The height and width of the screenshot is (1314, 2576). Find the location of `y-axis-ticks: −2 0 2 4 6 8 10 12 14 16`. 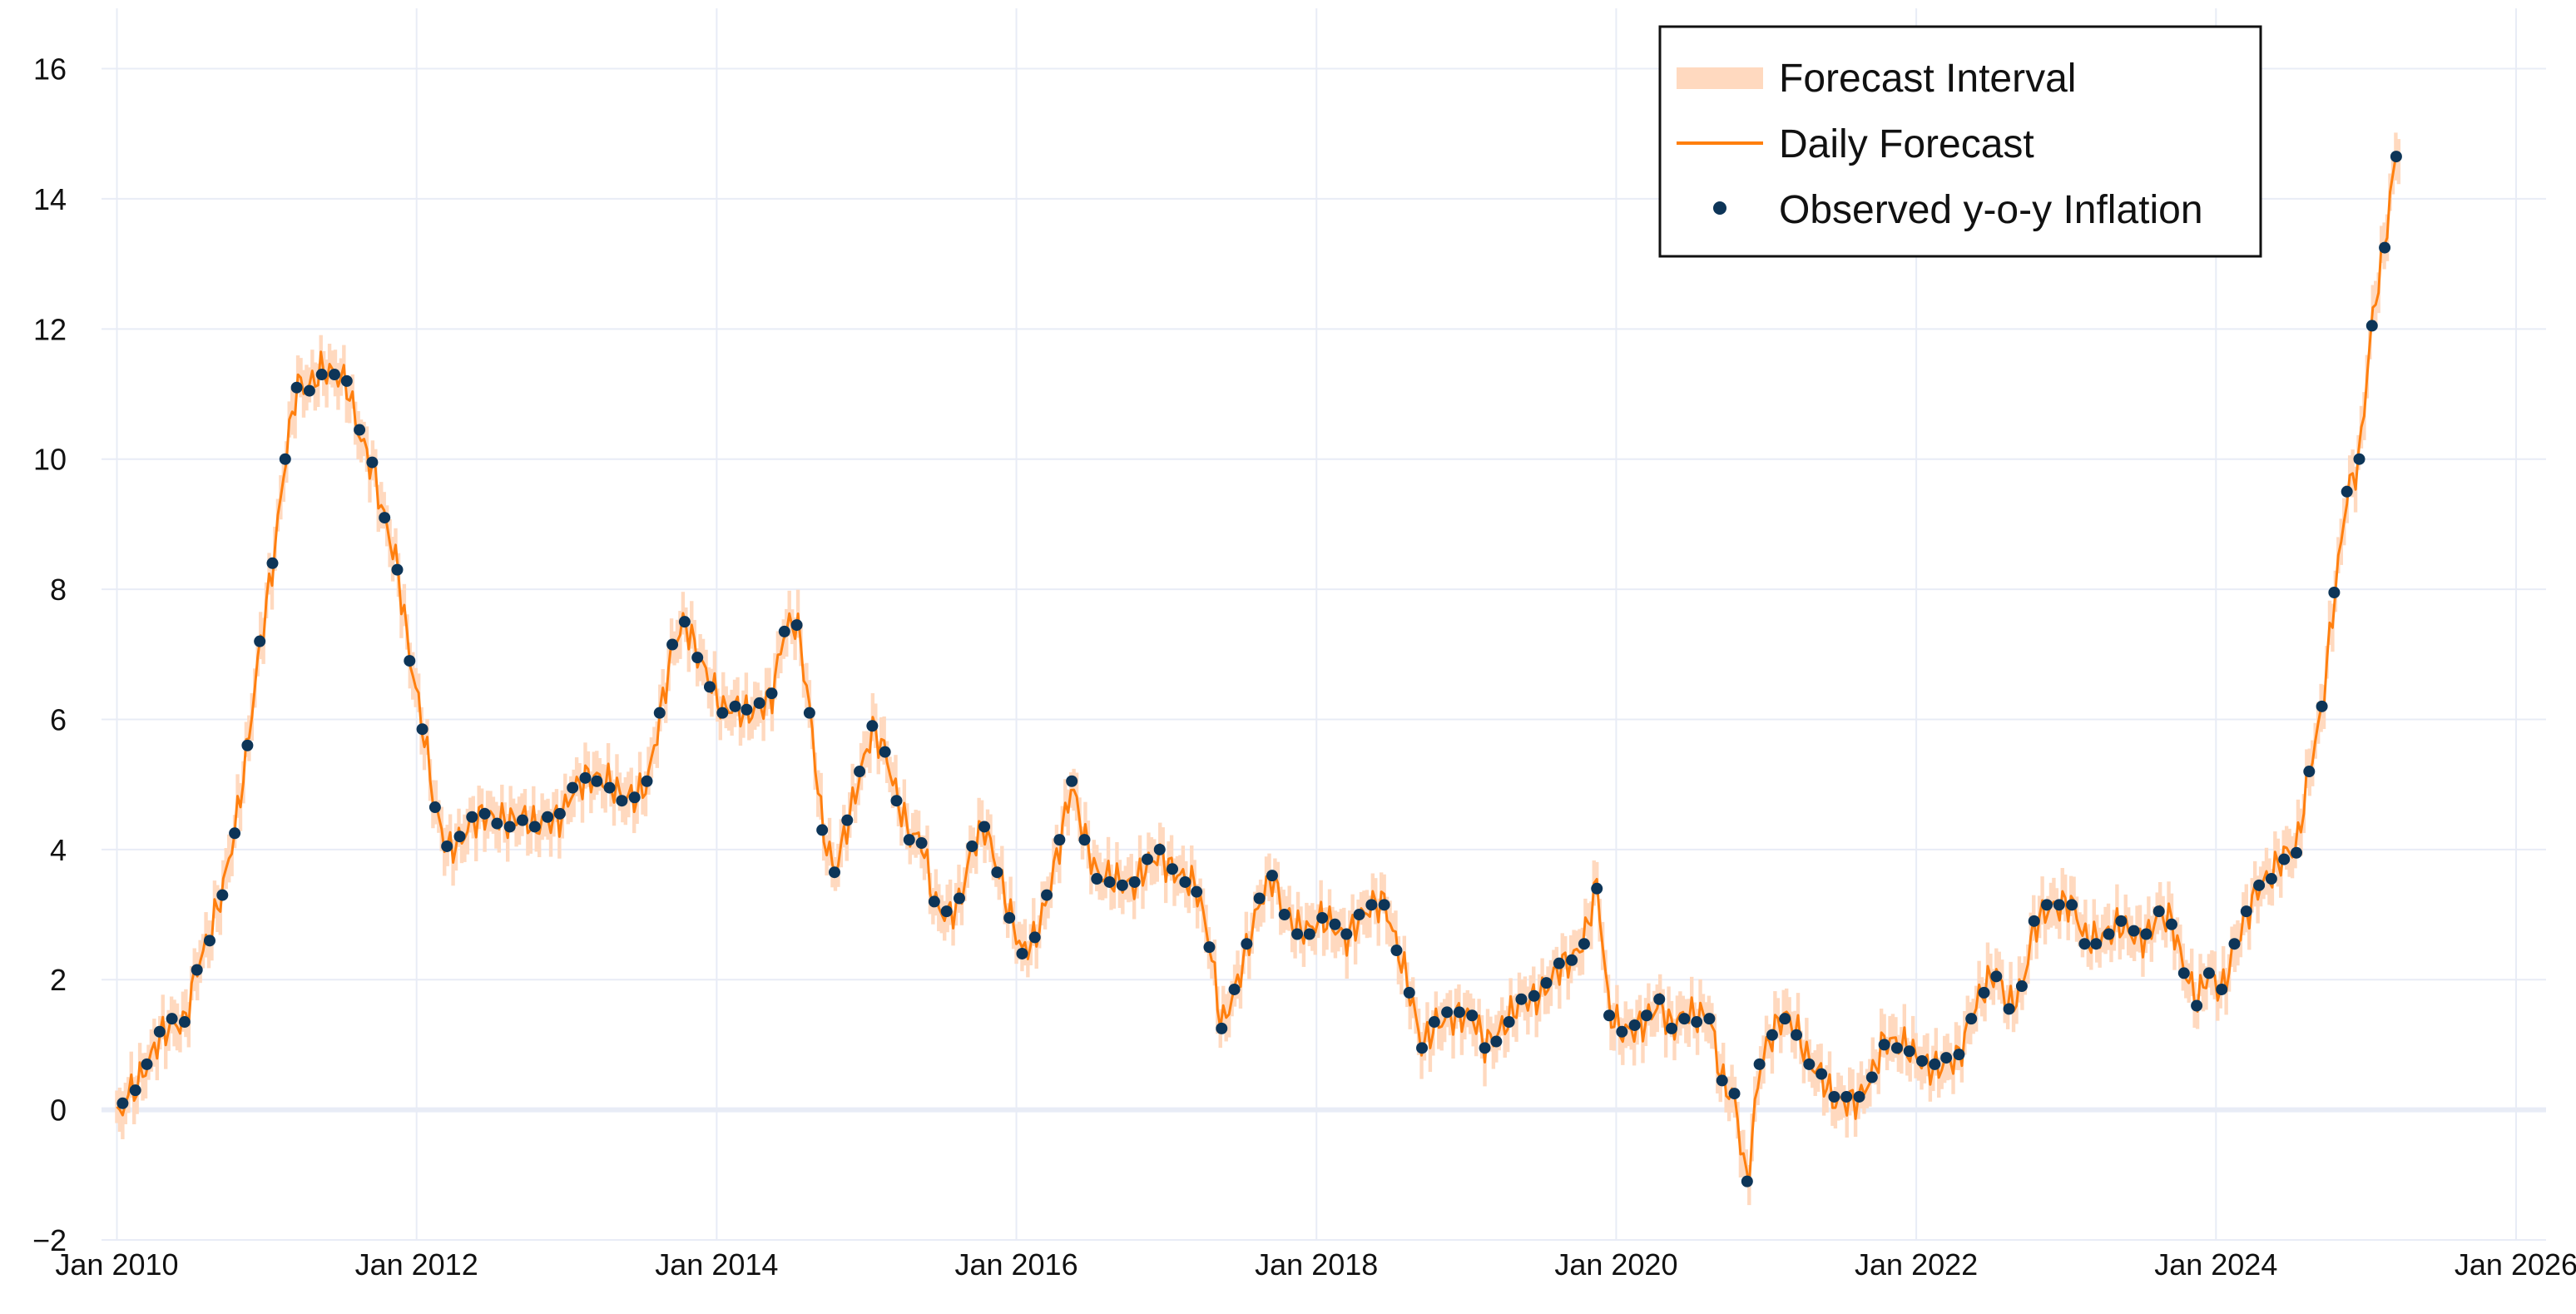

y-axis-ticks: −2 0 2 4 6 8 10 12 14 16 is located at coordinates (50, 654).